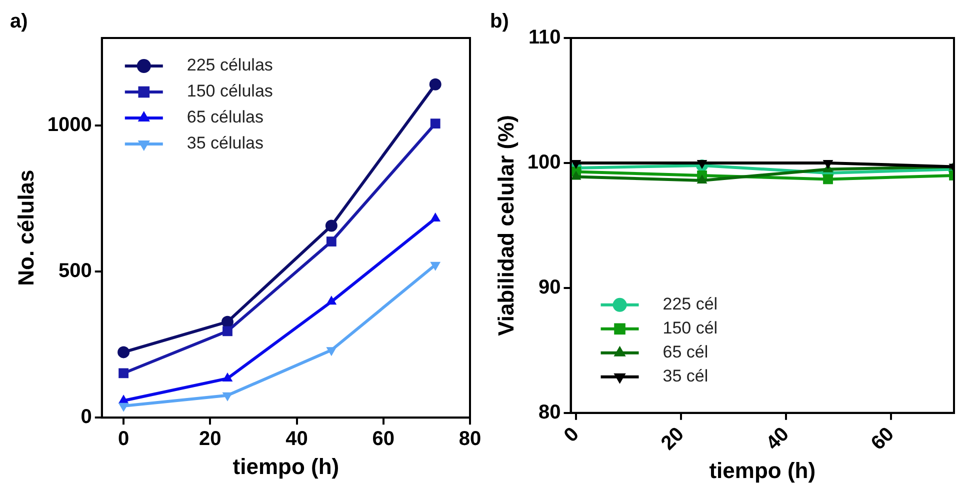 The image size is (962, 489). I want to click on legend-label: 150 células, so click(229, 91).